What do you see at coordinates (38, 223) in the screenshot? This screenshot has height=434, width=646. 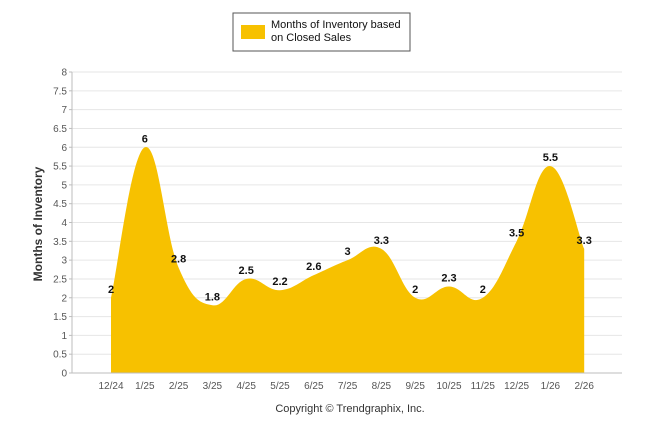 I see `y-axis-title: Months of Inventory` at bounding box center [38, 223].